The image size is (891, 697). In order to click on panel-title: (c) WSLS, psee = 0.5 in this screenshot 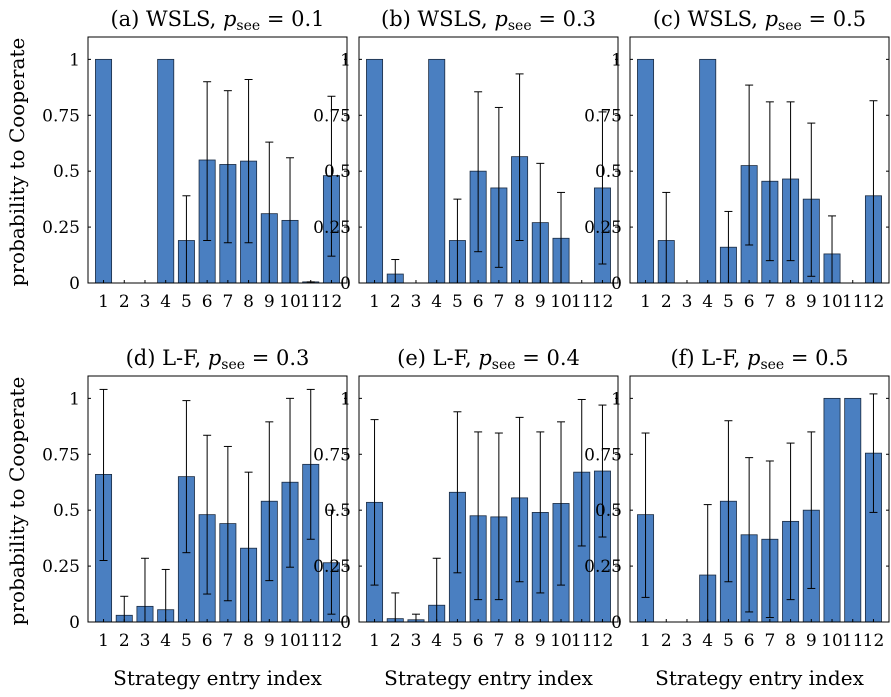, I will do `click(759, 20)`.